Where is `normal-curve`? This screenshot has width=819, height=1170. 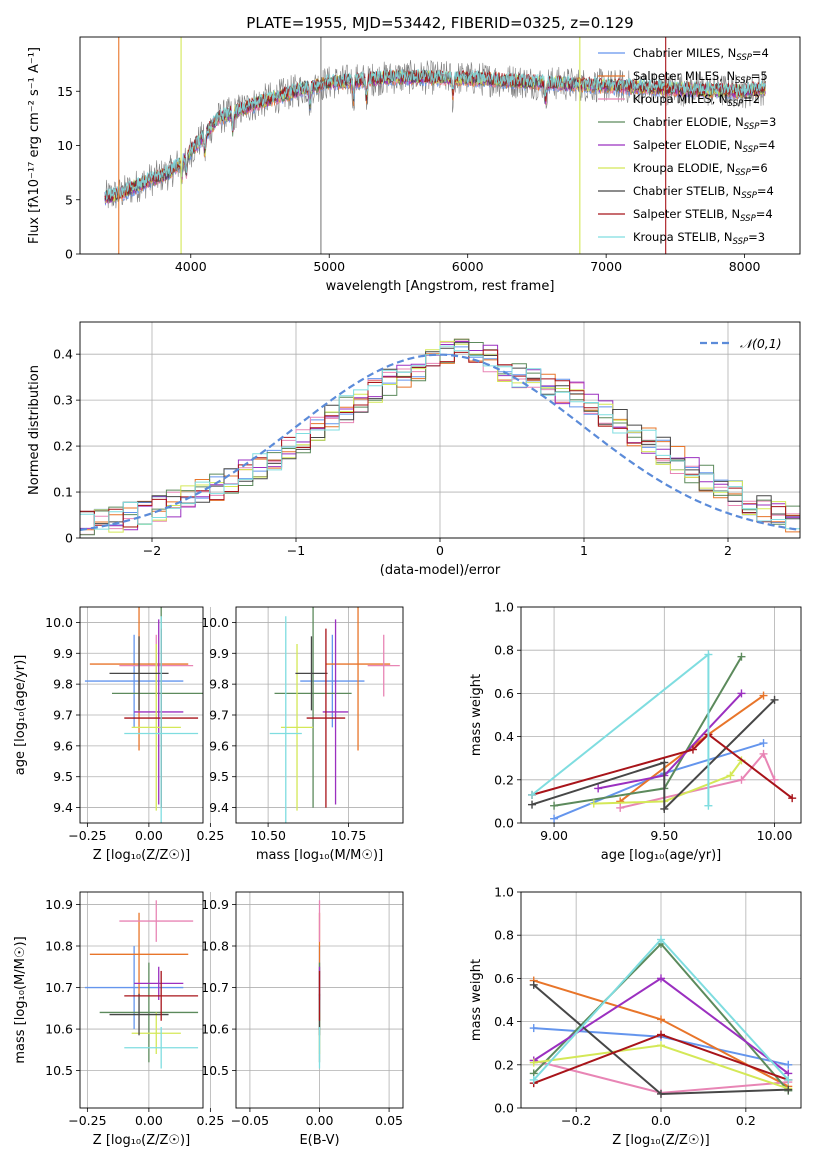 normal-curve is located at coordinates (440, 442).